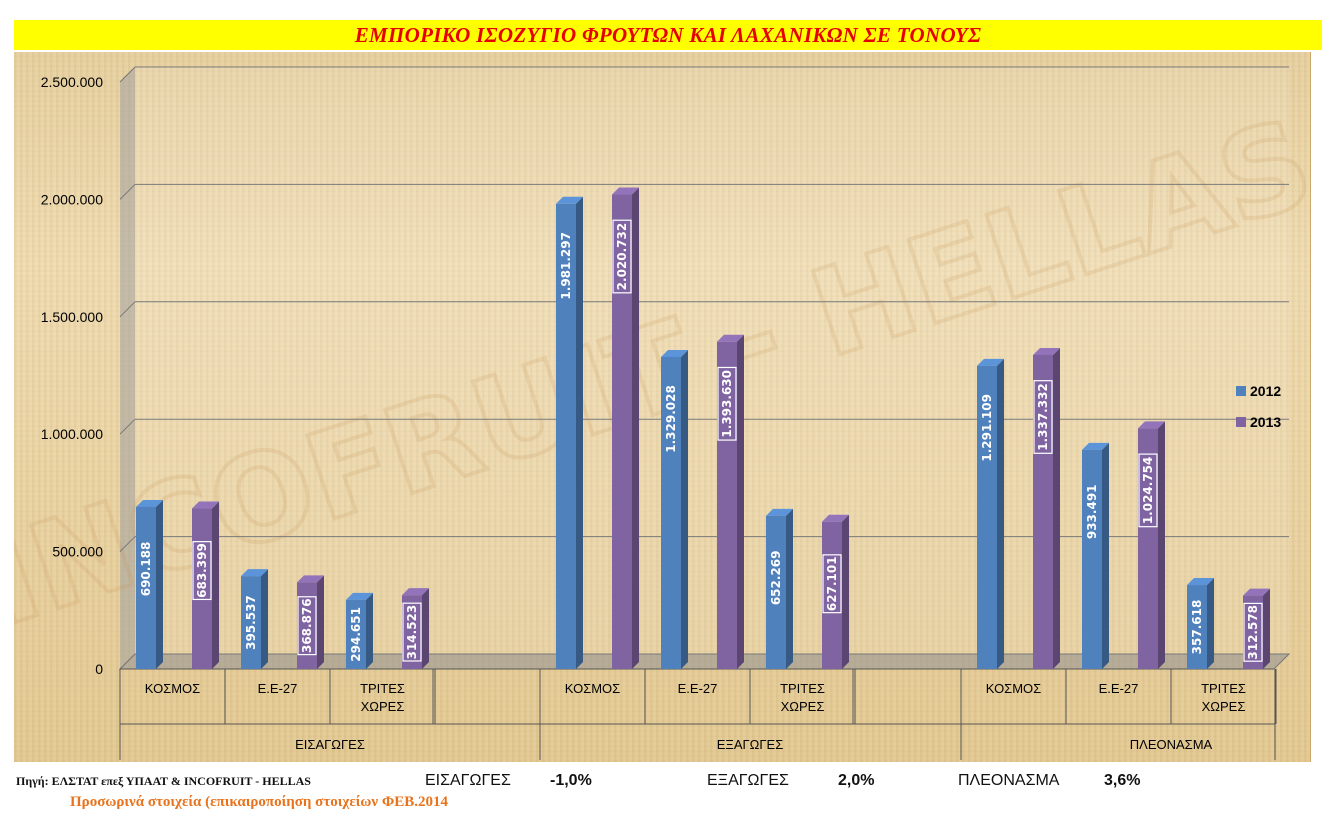 This screenshot has height=822, width=1324. What do you see at coordinates (704, 661) in the screenshot?
I see `floor` at bounding box center [704, 661].